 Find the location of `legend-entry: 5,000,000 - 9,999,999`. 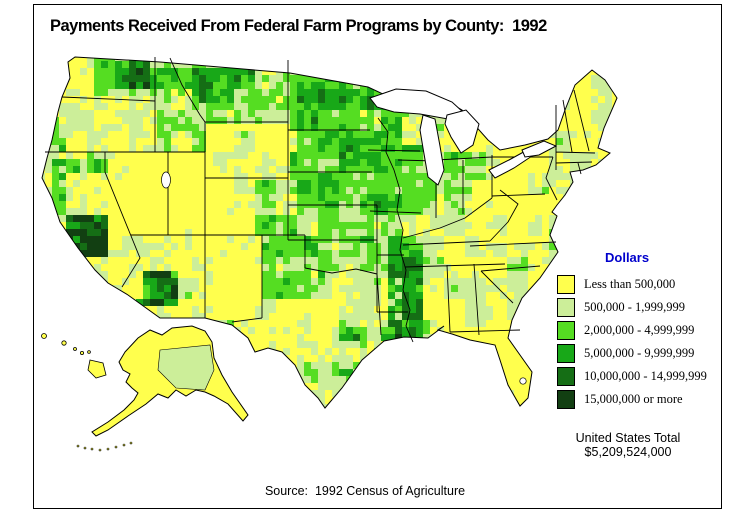

legend-entry: 5,000,000 - 9,999,999 is located at coordinates (632, 353).